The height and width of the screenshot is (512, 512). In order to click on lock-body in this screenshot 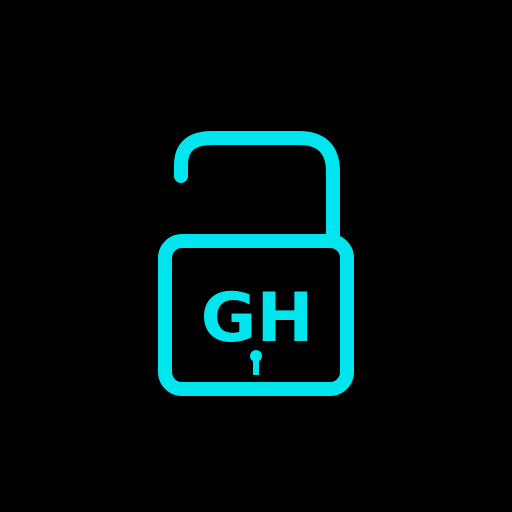, I will do `click(256, 315)`.